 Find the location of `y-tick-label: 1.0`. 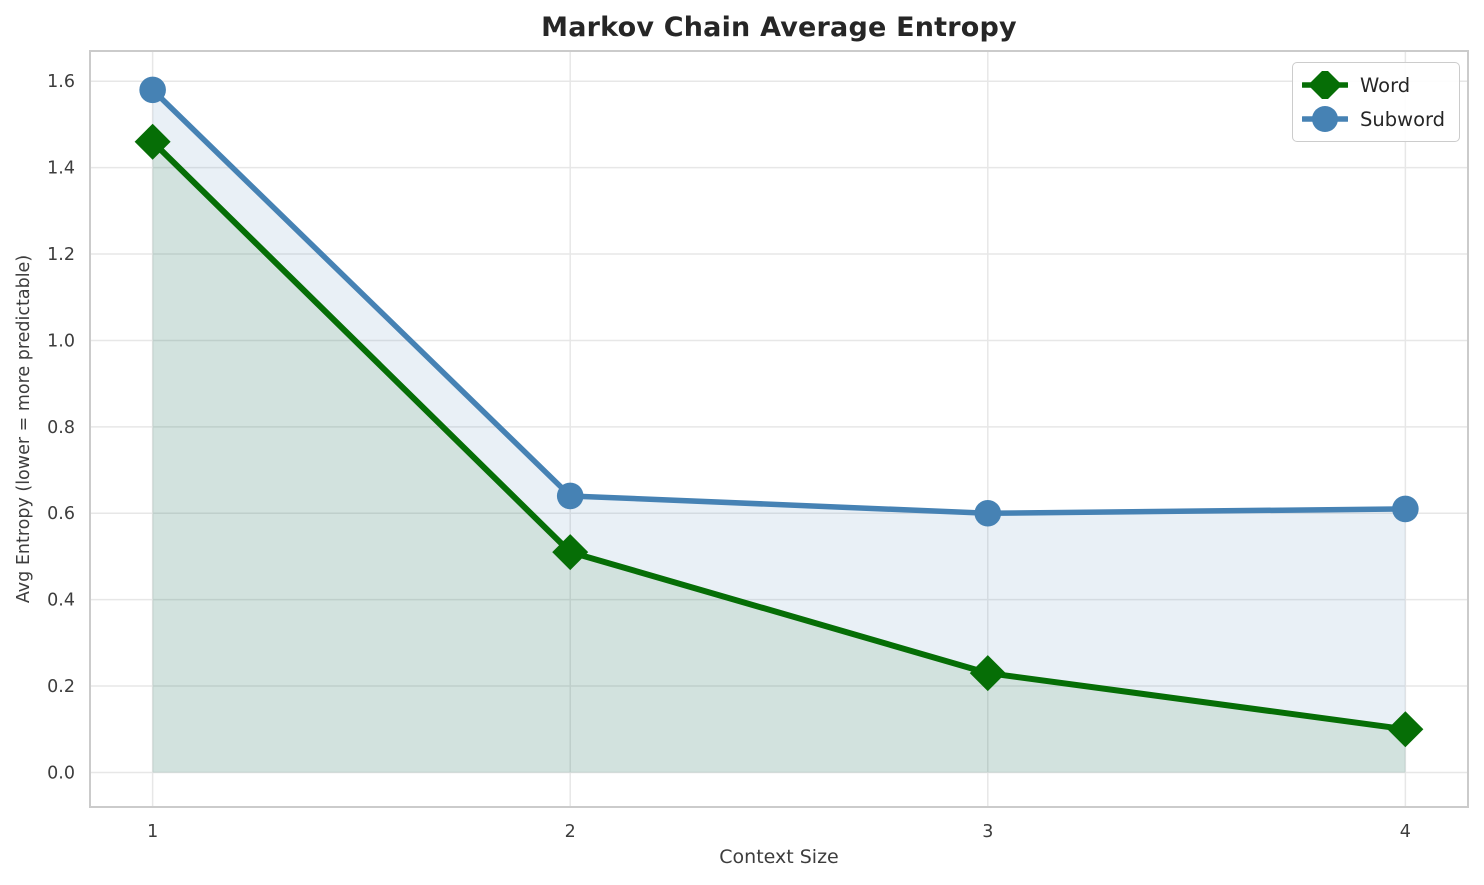

y-tick-label: 1.0 is located at coordinates (61, 341).